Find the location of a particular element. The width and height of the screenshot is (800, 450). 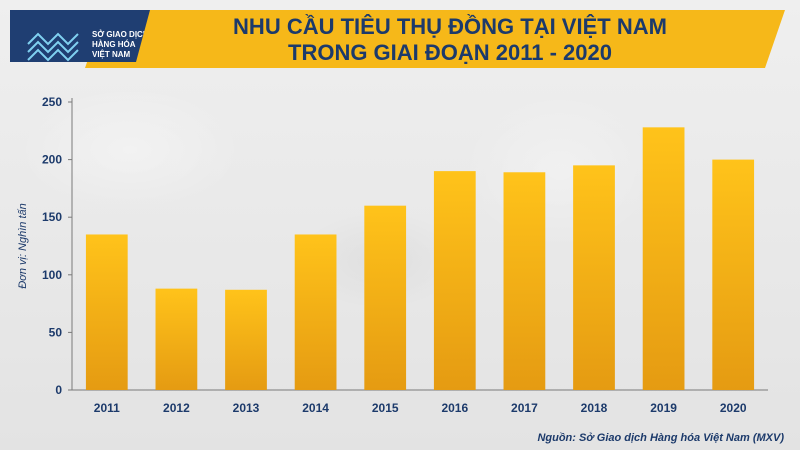

x-tick-label: 2014 is located at coordinates (315, 408).